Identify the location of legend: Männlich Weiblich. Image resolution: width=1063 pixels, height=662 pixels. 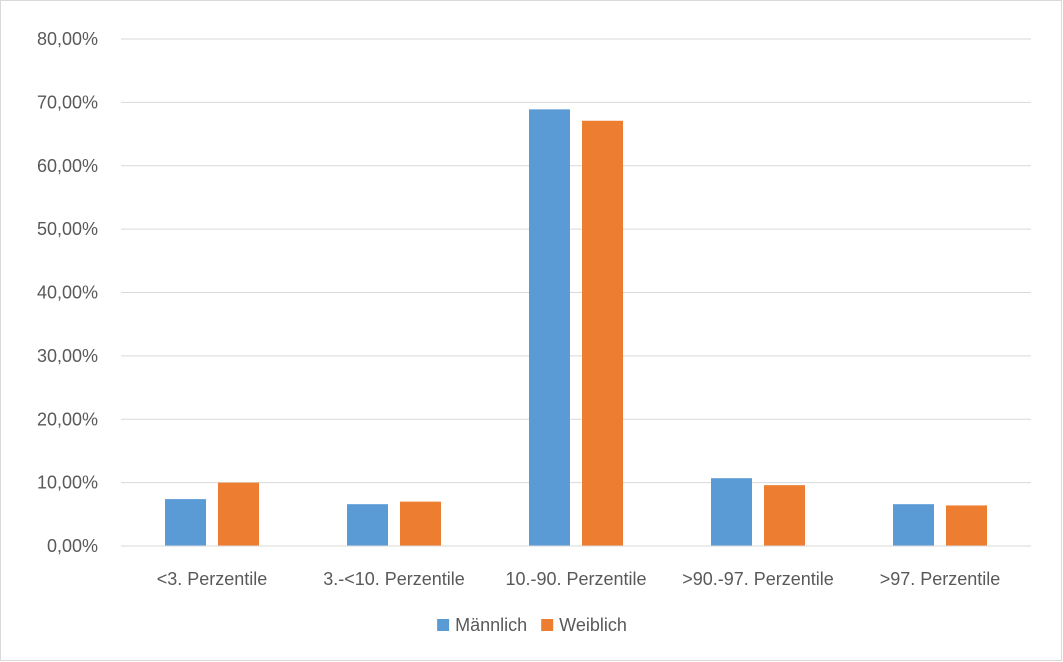
(532, 625).